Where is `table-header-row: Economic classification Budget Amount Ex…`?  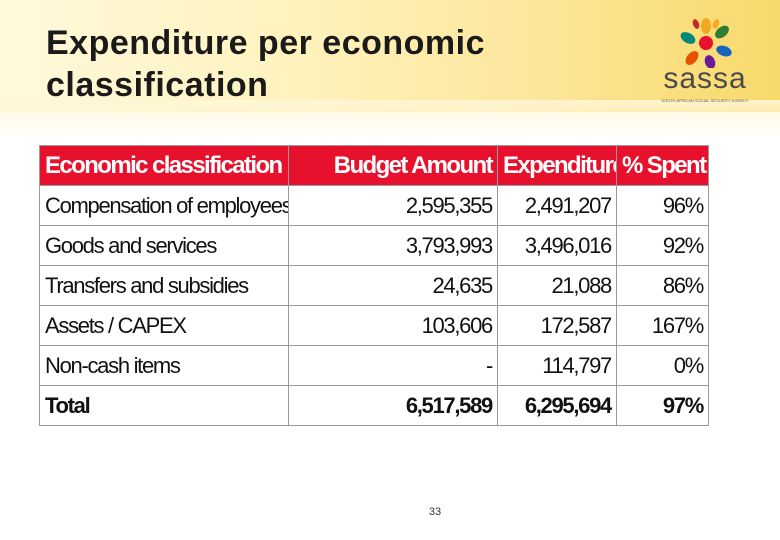
table-header-row: Economic classification Budget Amount Ex… is located at coordinates (374, 165).